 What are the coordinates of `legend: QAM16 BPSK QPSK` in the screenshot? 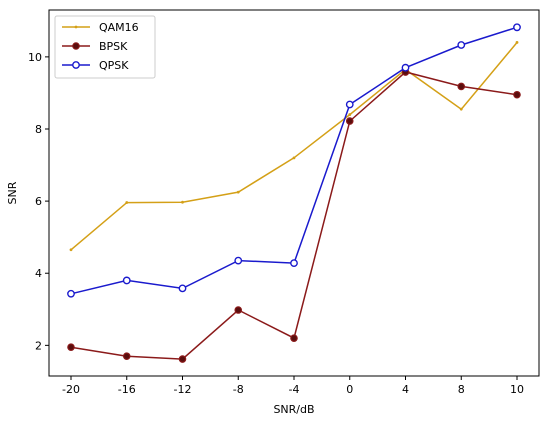 It's located at (105, 47).